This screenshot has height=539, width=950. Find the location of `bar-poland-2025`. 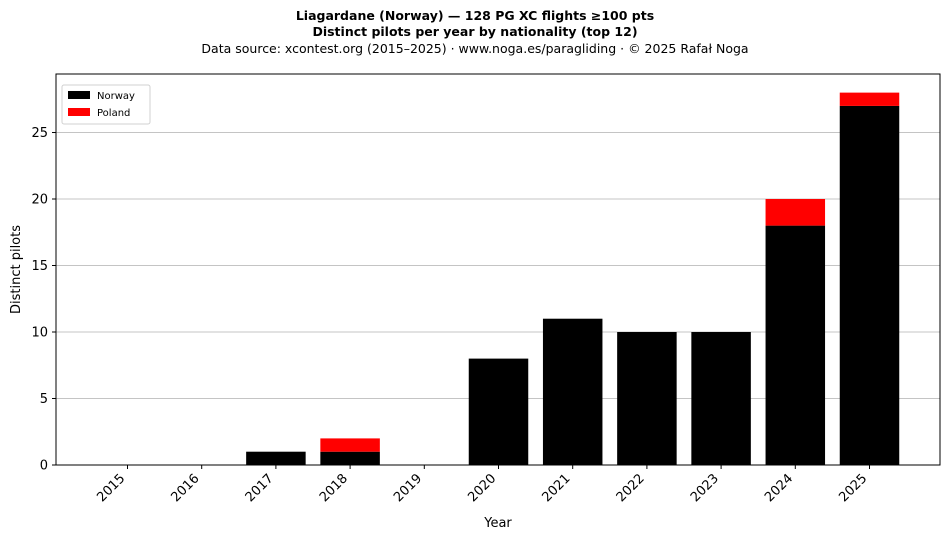

bar-poland-2025 is located at coordinates (869, 99).